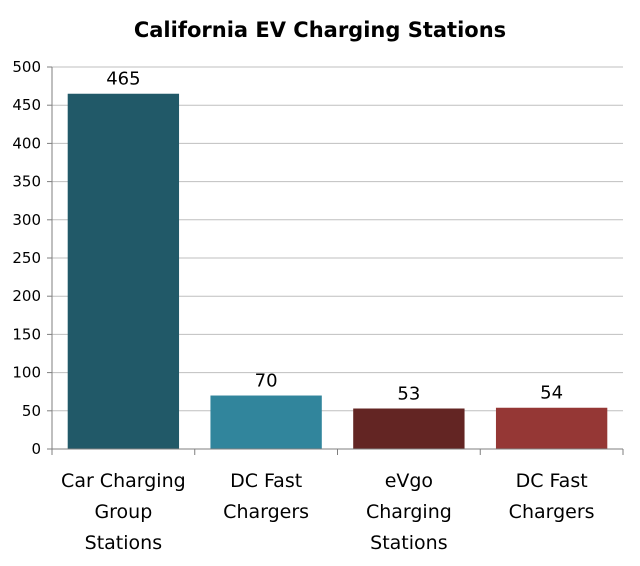  What do you see at coordinates (320, 30) in the screenshot?
I see `chart-title: California EV Charging Stations` at bounding box center [320, 30].